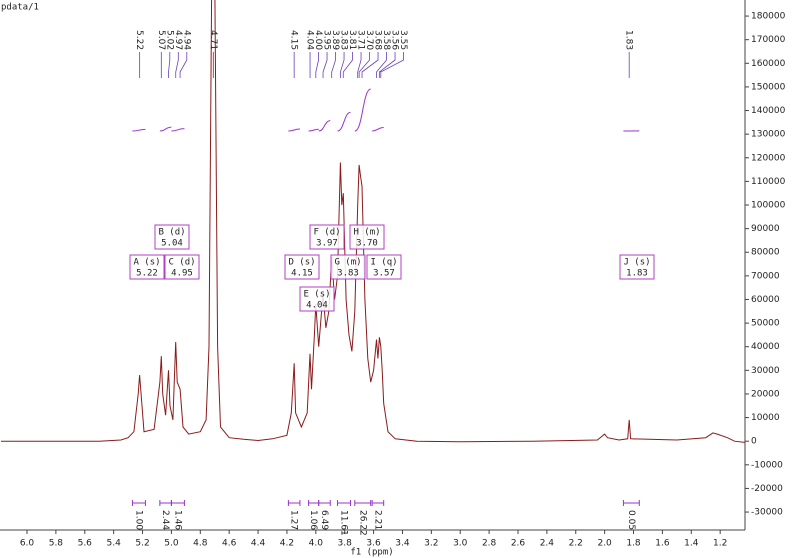  What do you see at coordinates (633, 544) in the screenshot?
I see `x-tick-label: 1.8` at bounding box center [633, 544].